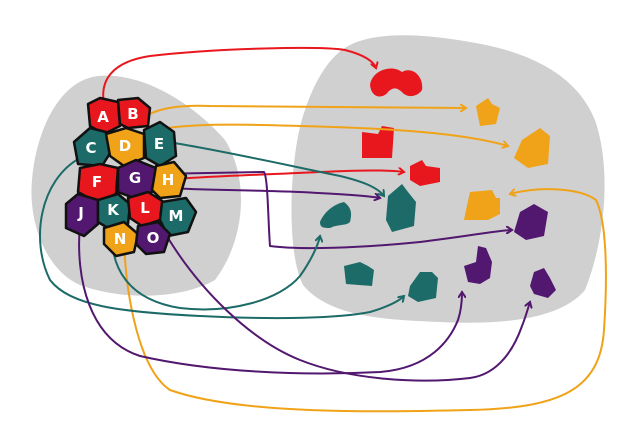 The height and width of the screenshot is (433, 634). I want to click on source-cluster, so click(131, 177).